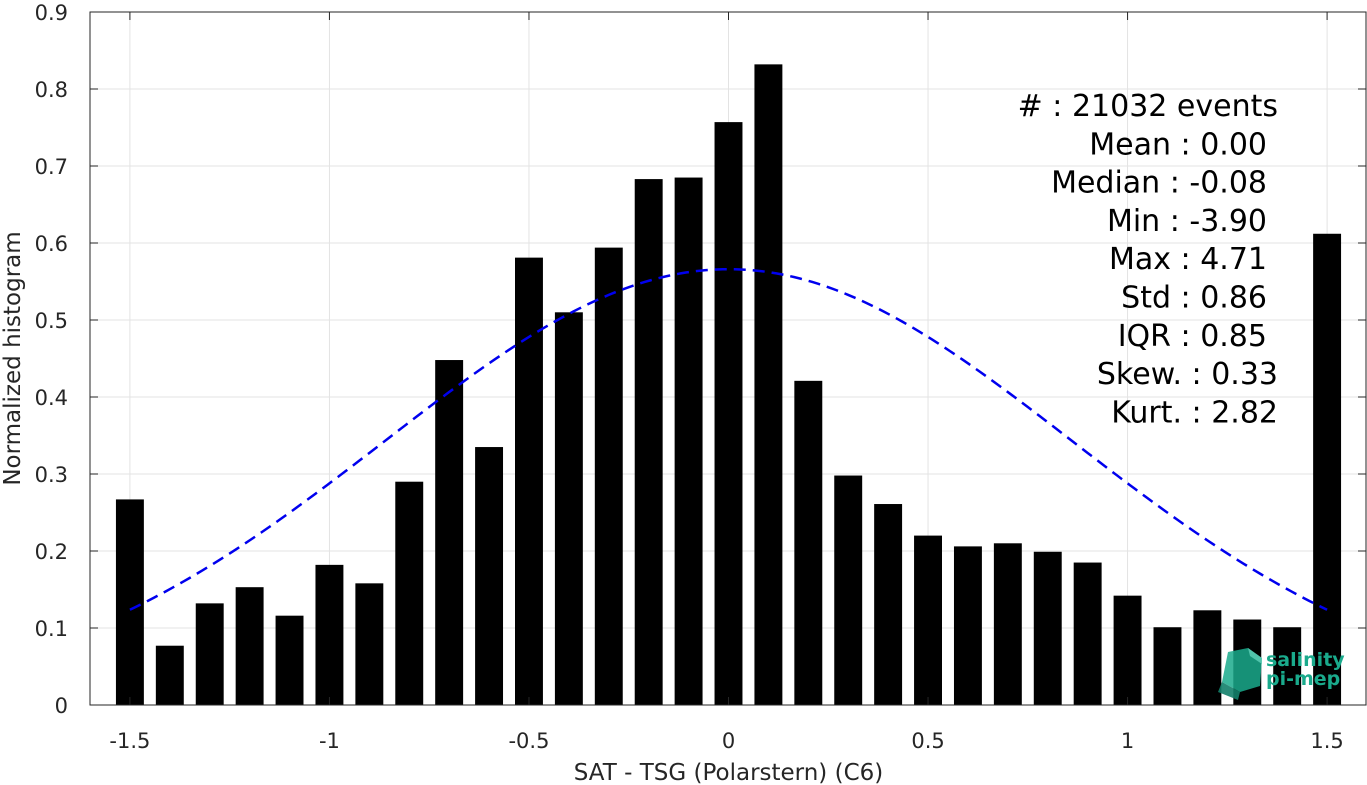  Describe the element at coordinates (1159, 183) in the screenshot. I see `stat-line: Median : -0.08` at that location.